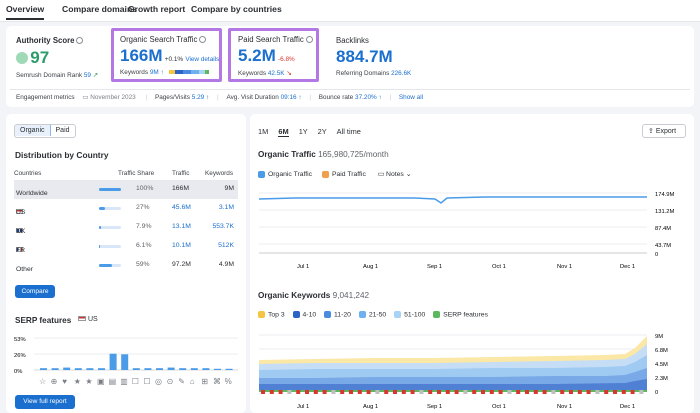  I want to click on legend-21-50: 21-50, so click(377, 315).